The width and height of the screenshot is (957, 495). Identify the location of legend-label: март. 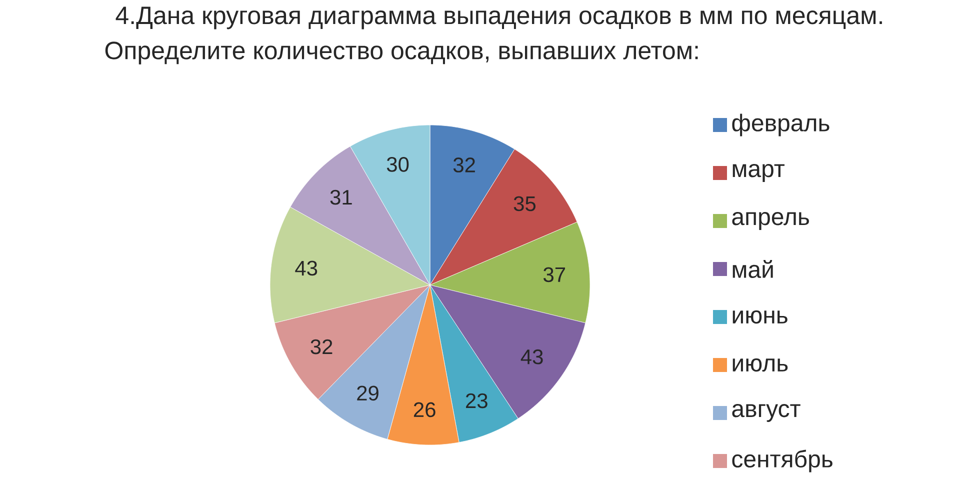
(758, 173).